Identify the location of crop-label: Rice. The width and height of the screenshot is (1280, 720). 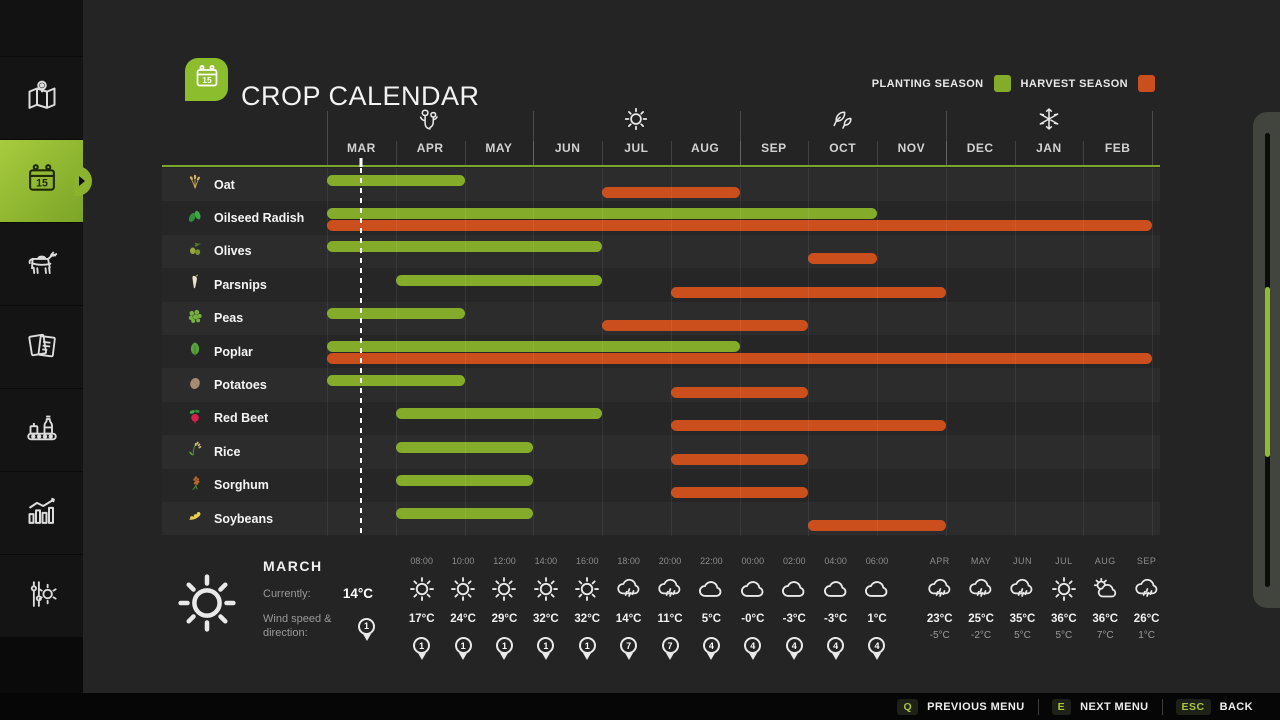
(213, 451).